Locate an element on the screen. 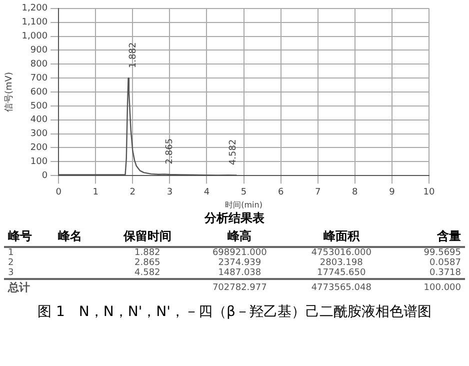 The height and width of the screenshot is (366, 469). y-tick-label: 400 is located at coordinates (39, 120).